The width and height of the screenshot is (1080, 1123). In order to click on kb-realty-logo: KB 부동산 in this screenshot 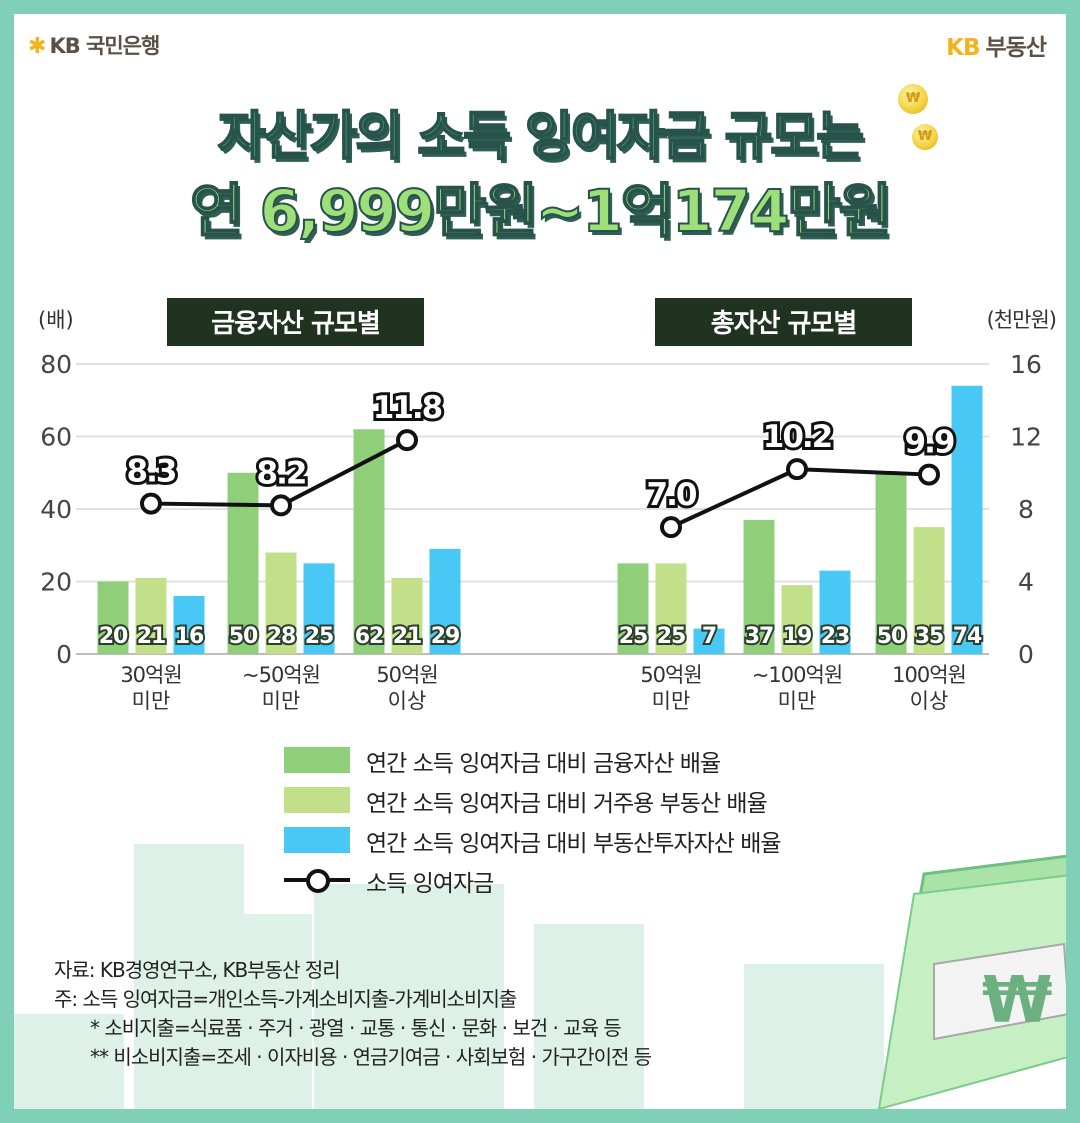, I will do `click(996, 45)`.